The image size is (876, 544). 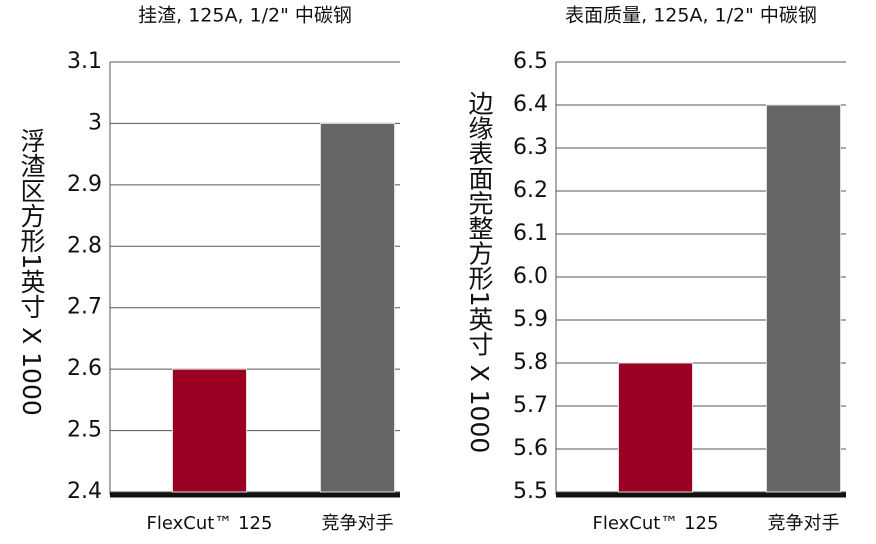 What do you see at coordinates (530, 233) in the screenshot?
I see `y-tick-label: 6.1` at bounding box center [530, 233].